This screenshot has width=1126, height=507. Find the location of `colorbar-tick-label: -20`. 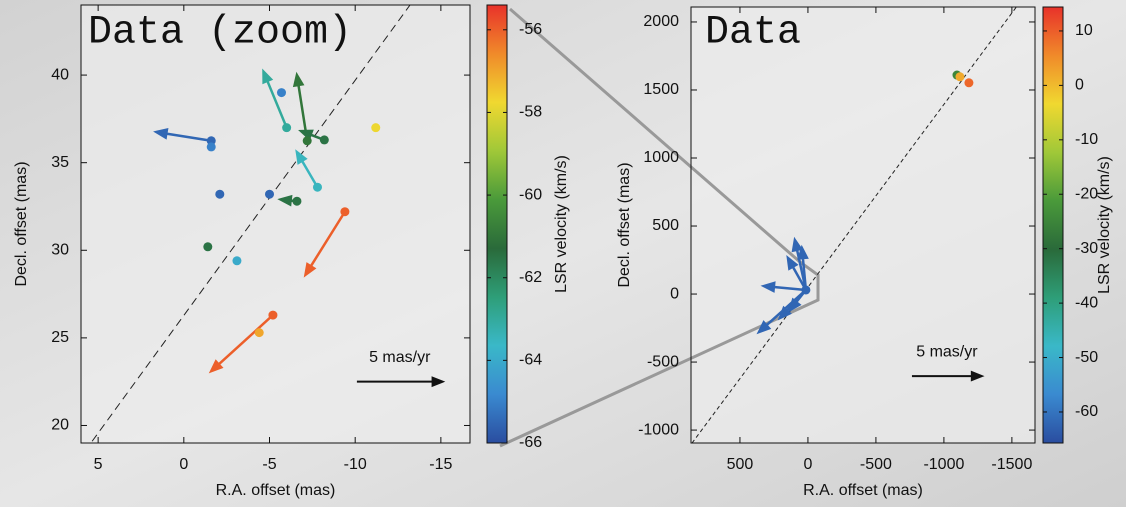

colorbar-tick-label: -20 is located at coordinates (1086, 193).